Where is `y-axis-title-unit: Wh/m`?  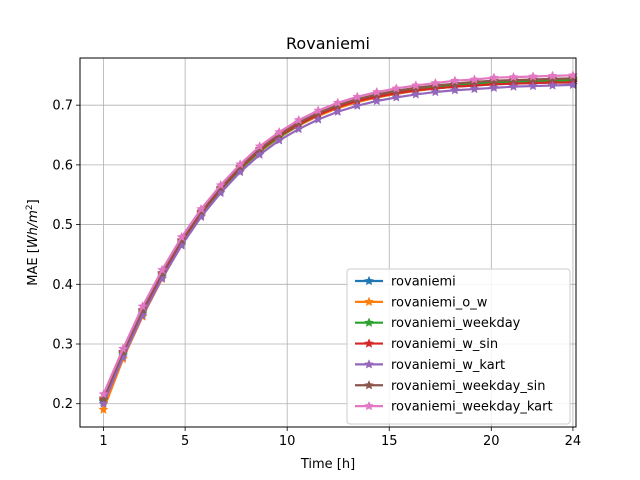 y-axis-title-unit: Wh/m is located at coordinates (33, 229).